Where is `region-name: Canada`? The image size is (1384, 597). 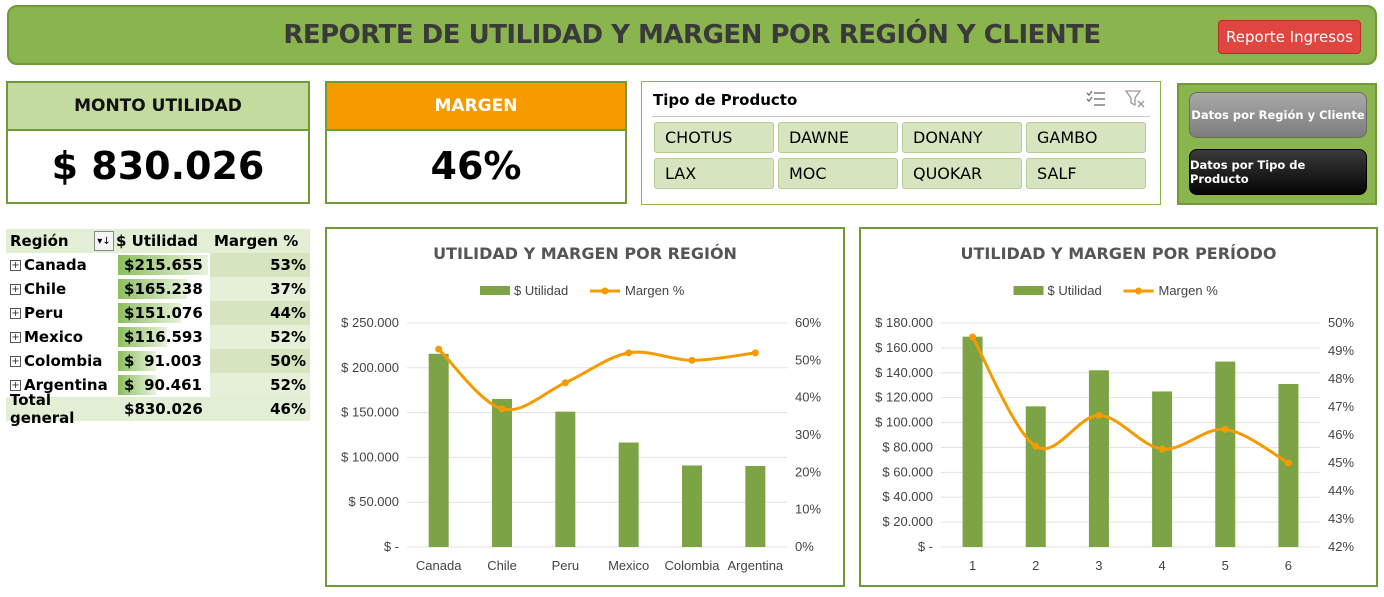
region-name: Canada is located at coordinates (55, 265).